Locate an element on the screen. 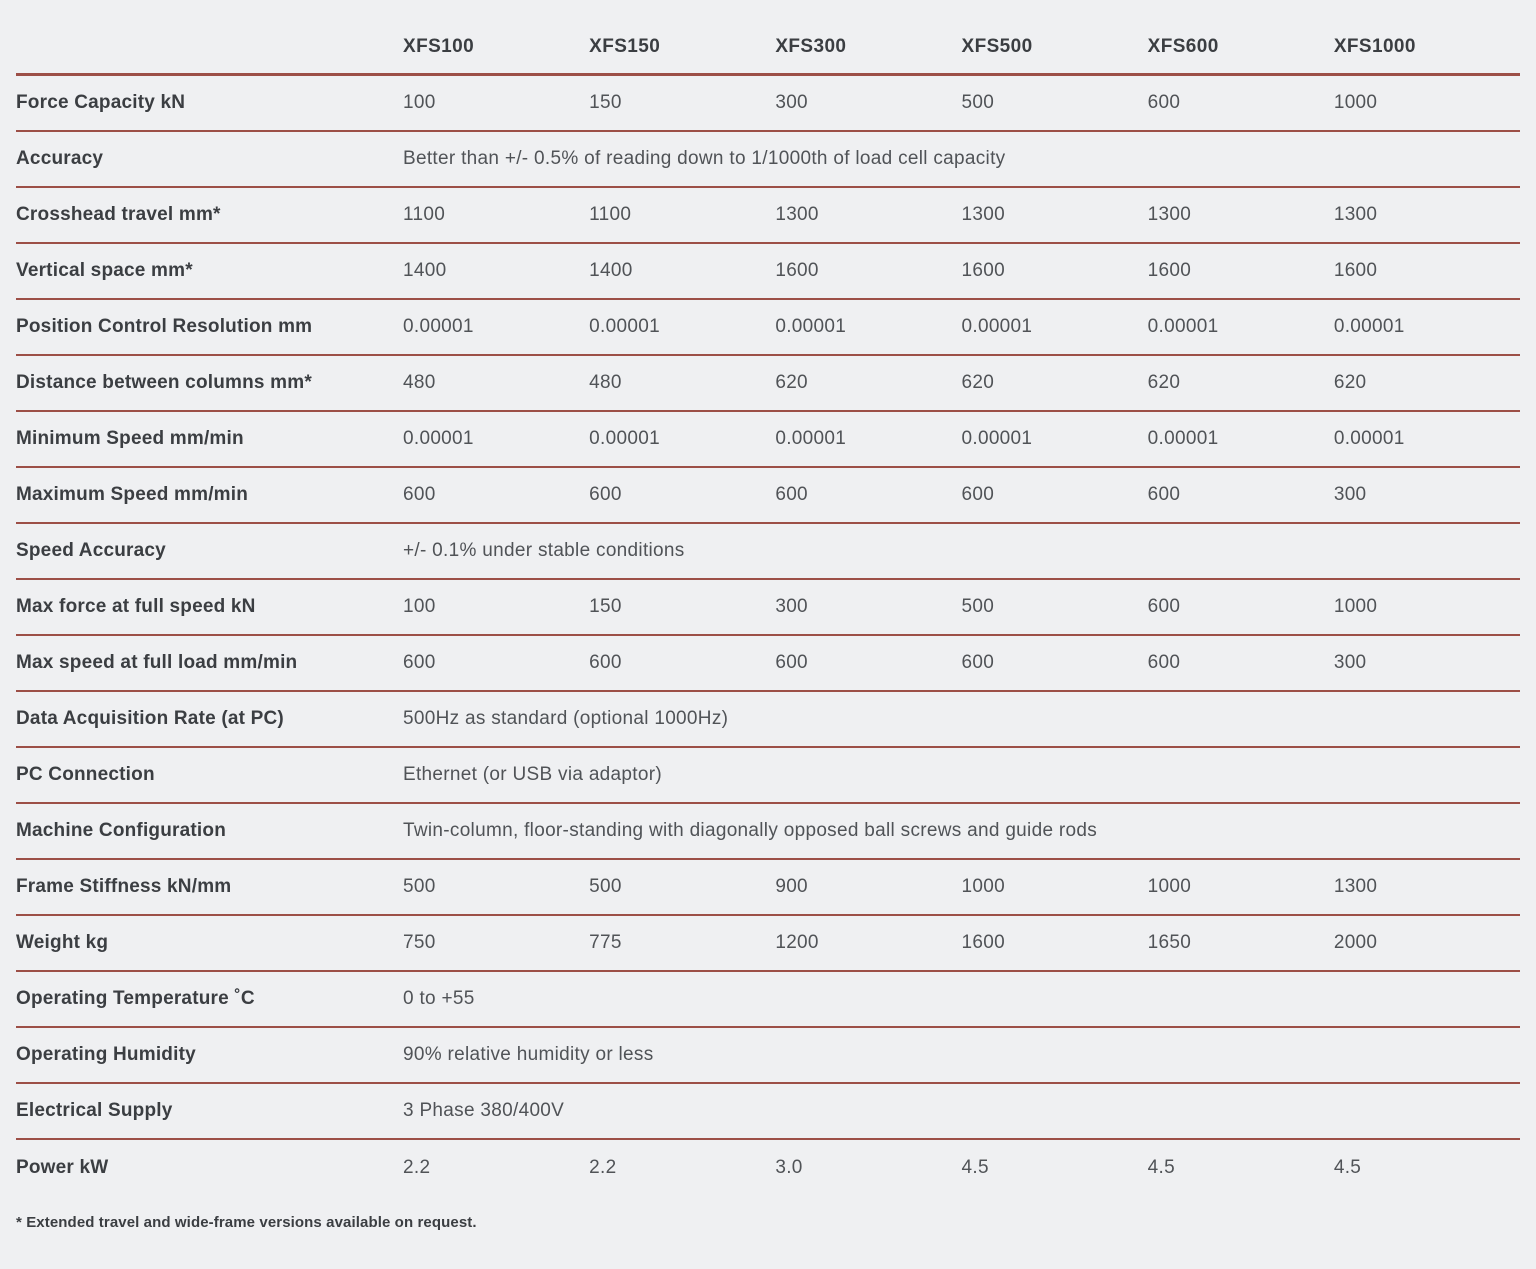 The height and width of the screenshot is (1269, 1536). spec-value: 750 is located at coordinates (419, 942).